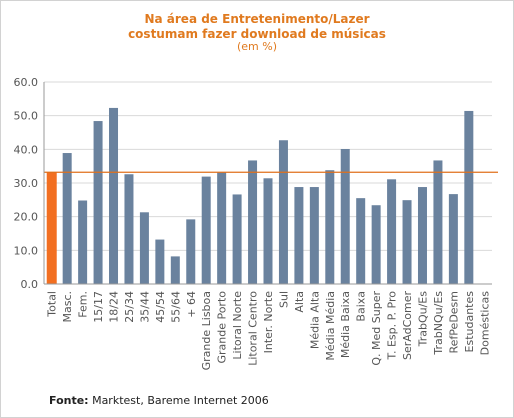 Image resolution: width=514 pixels, height=418 pixels. What do you see at coordinates (438, 323) in the screenshot?
I see `x-tick-label: TrabNQu/Es` at bounding box center [438, 323].